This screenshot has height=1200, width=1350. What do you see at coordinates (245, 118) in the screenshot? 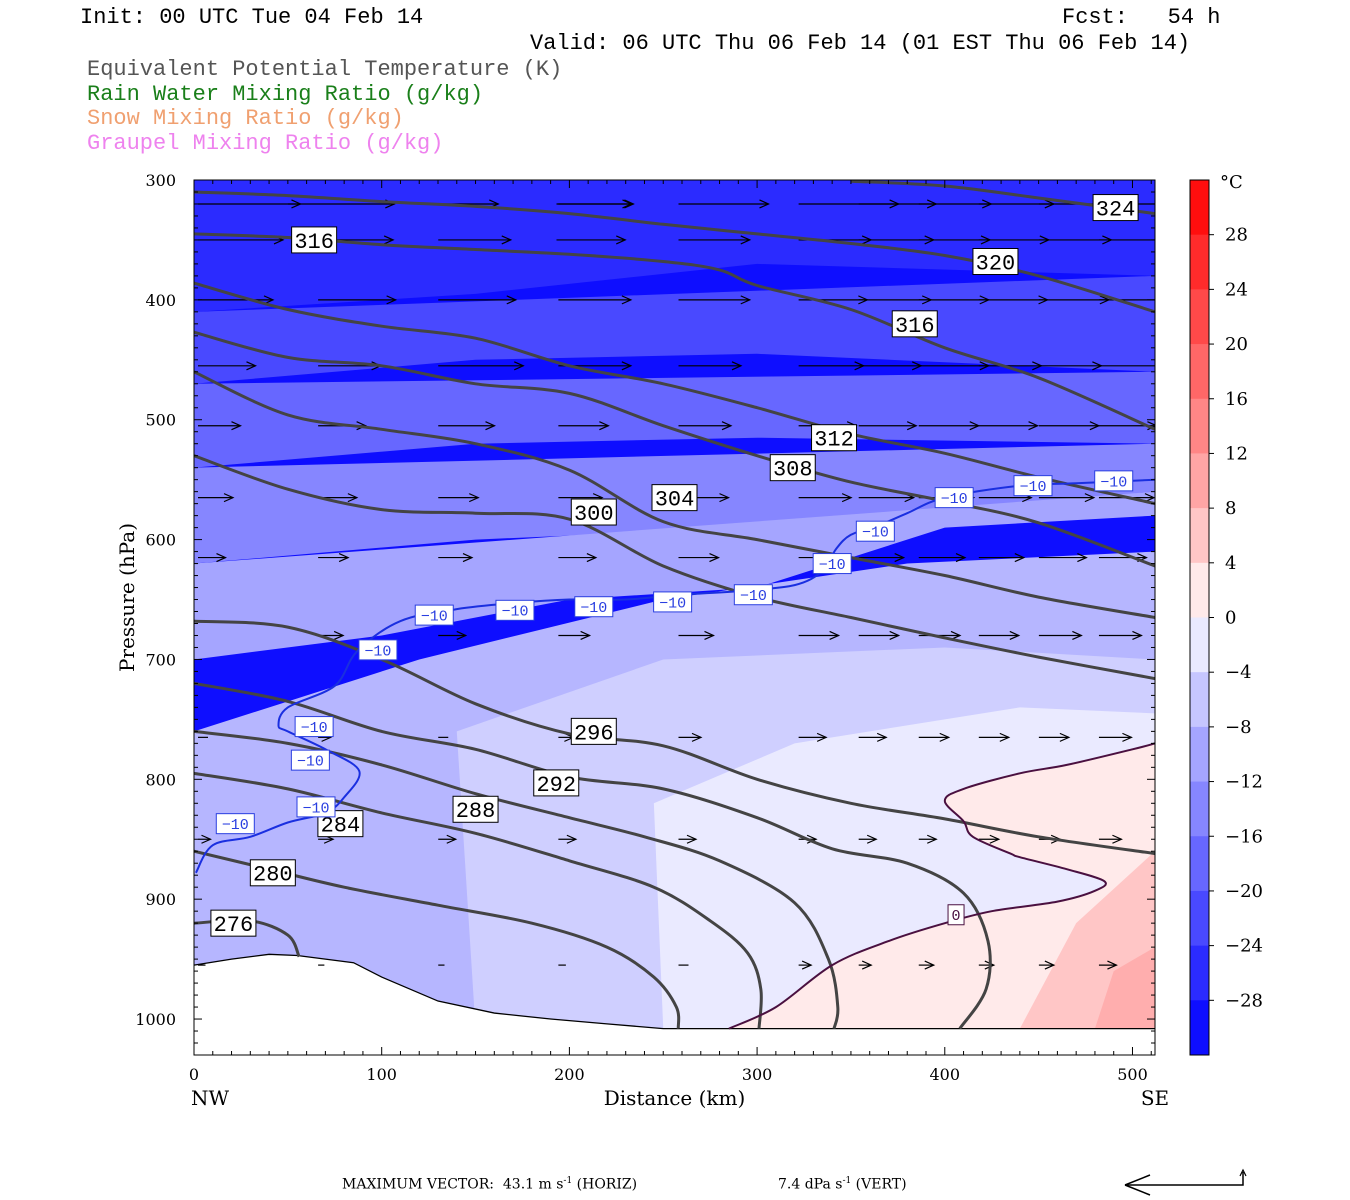
I see `legend-snow-mixing-ratio: Snow Mixing Ratio (g/kg)` at bounding box center [245, 118].